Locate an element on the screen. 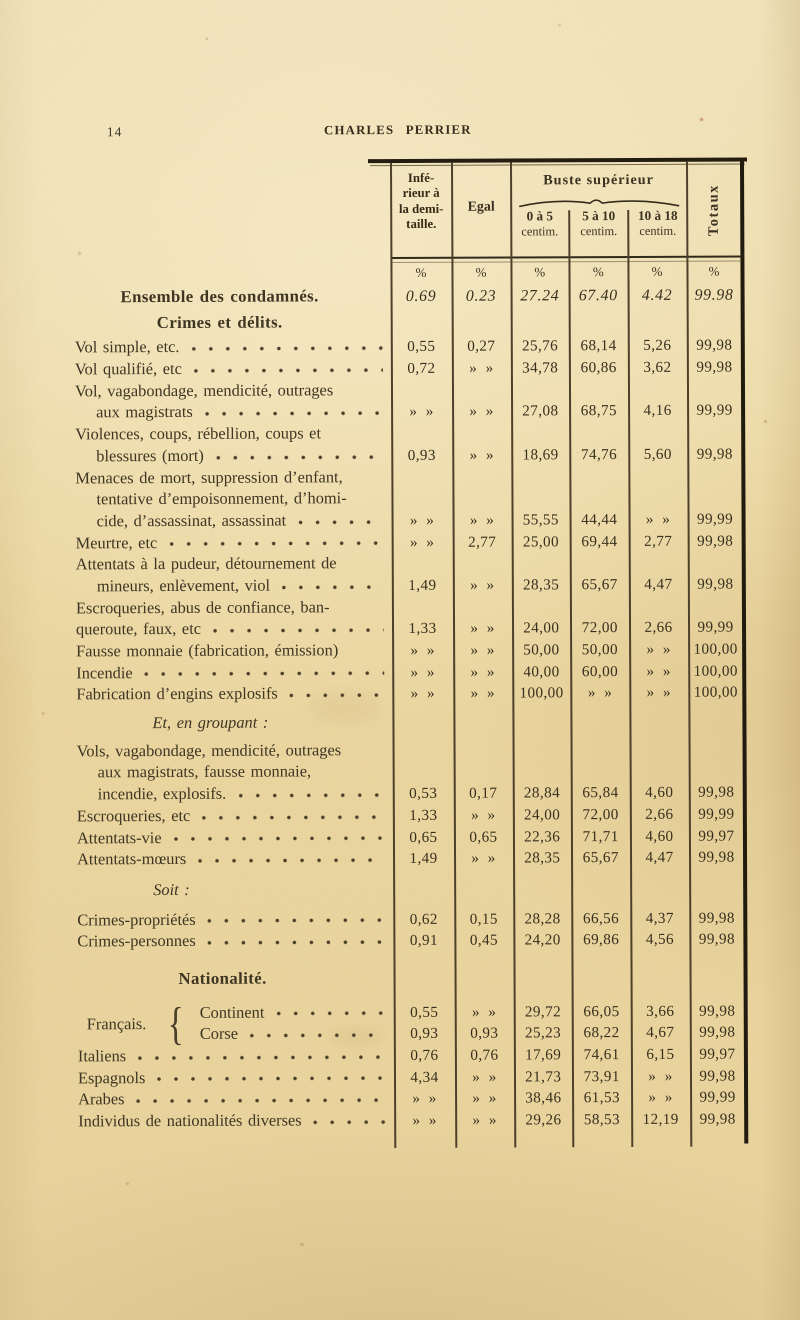 The height and width of the screenshot is (1320, 800). cell-5a10: 44,44 is located at coordinates (599, 519).